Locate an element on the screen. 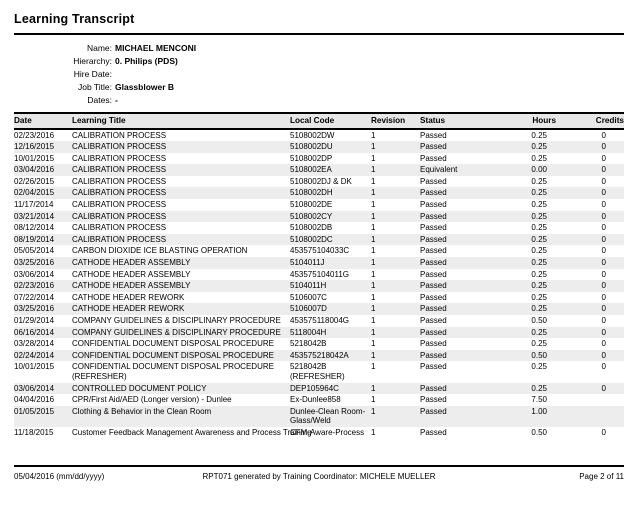  cell-date: 03/06/2014 is located at coordinates (34, 388).